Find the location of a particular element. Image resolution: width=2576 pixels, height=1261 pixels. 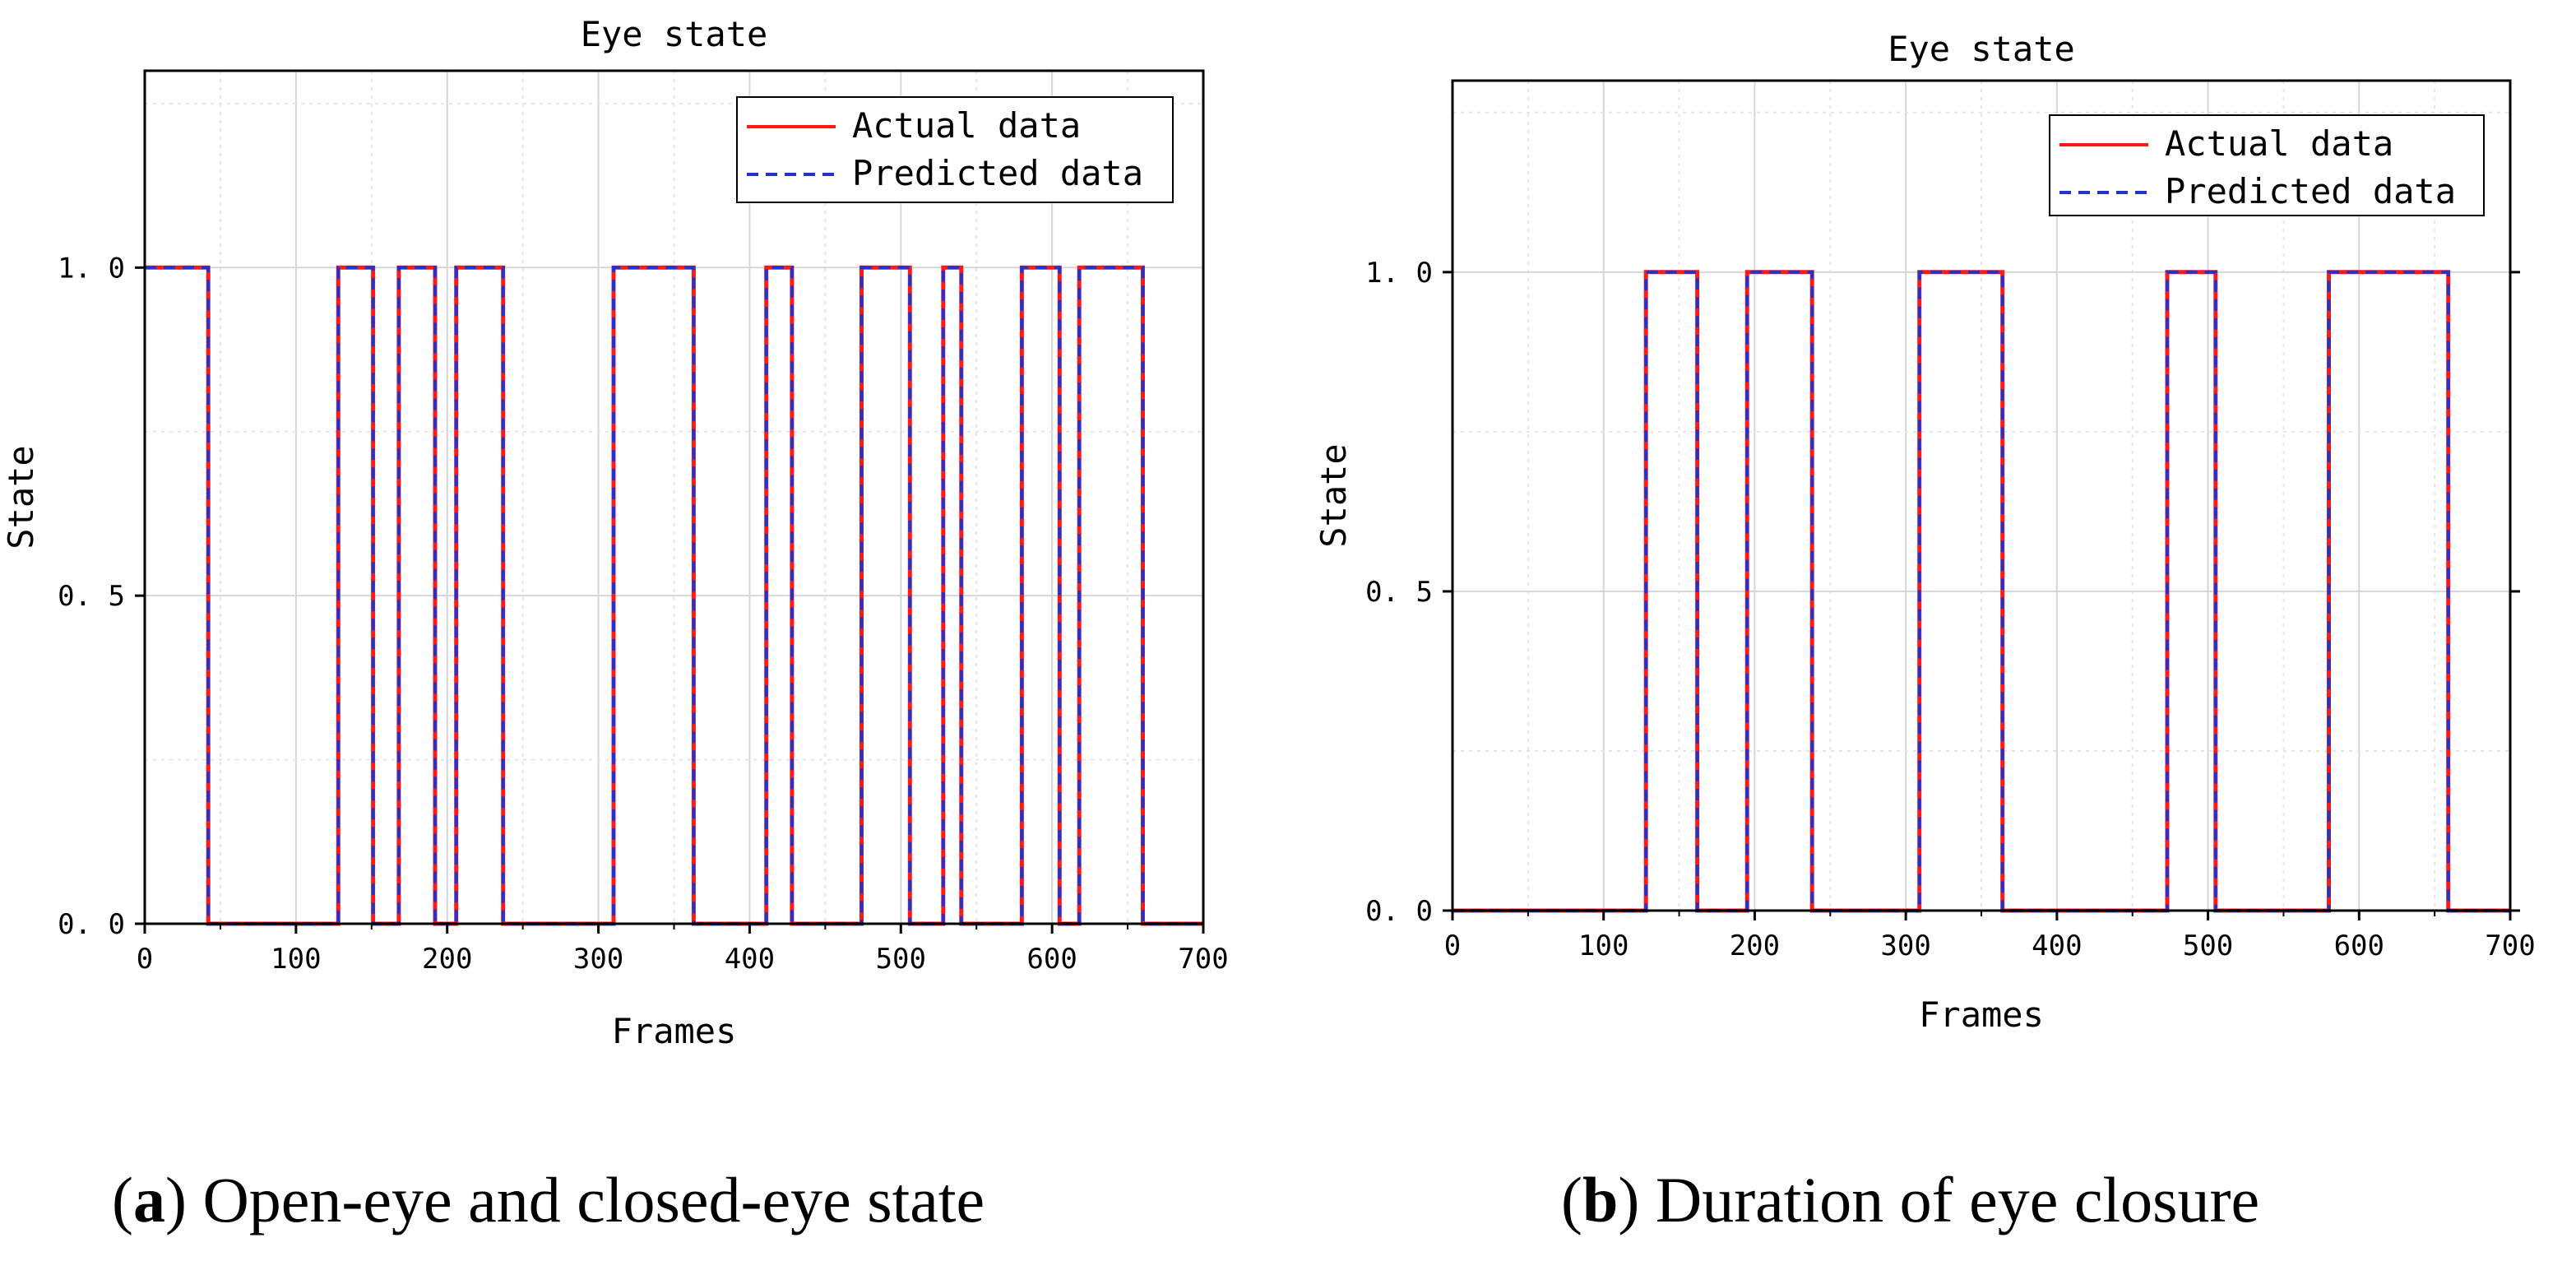

chart-b-x-axis-label: Frames is located at coordinates (1982, 1014).